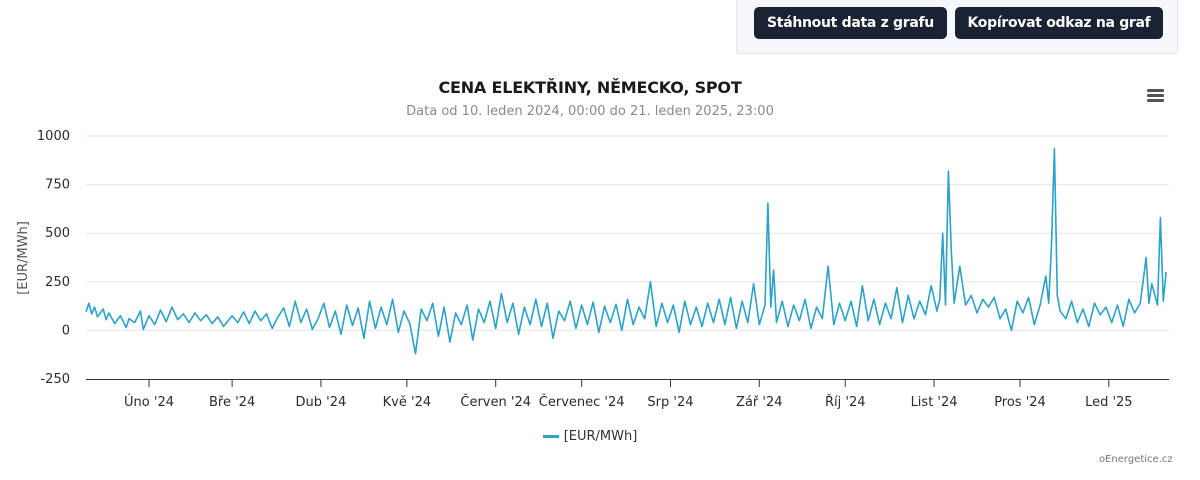 Image resolution: width=1200 pixels, height=480 pixels. Describe the element at coordinates (550, 436) in the screenshot. I see `legend-line-swatch` at that location.